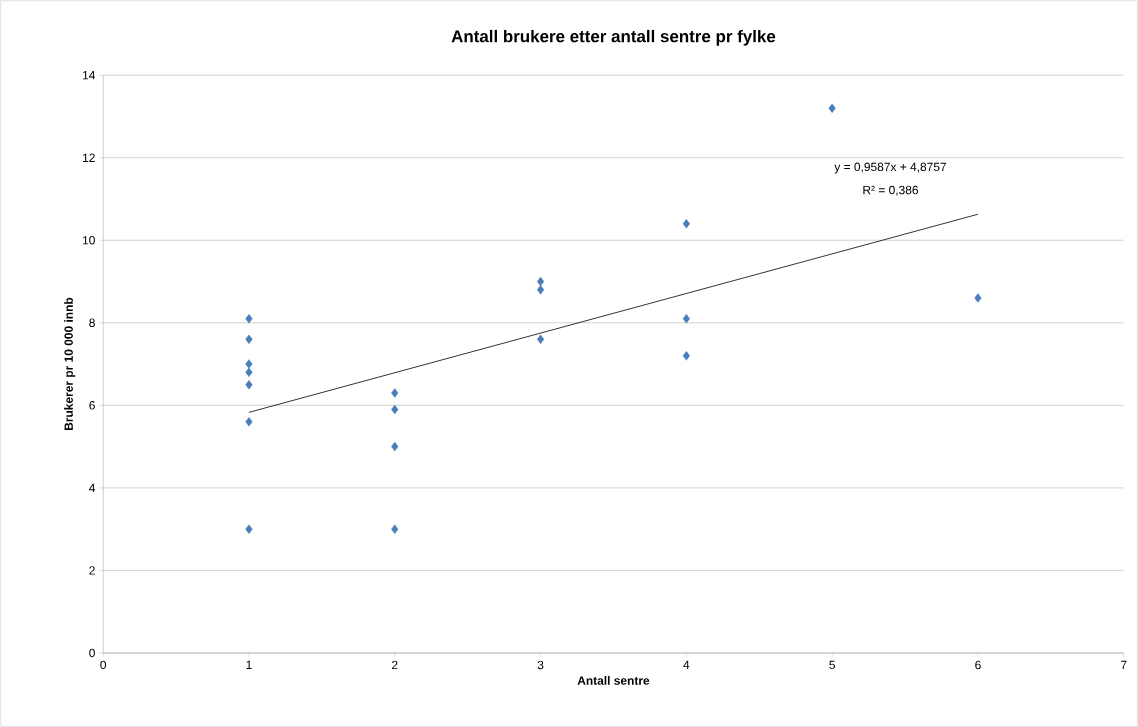 The image size is (1138, 727). What do you see at coordinates (92, 405) in the screenshot?
I see `y-tick-label: 6` at bounding box center [92, 405].